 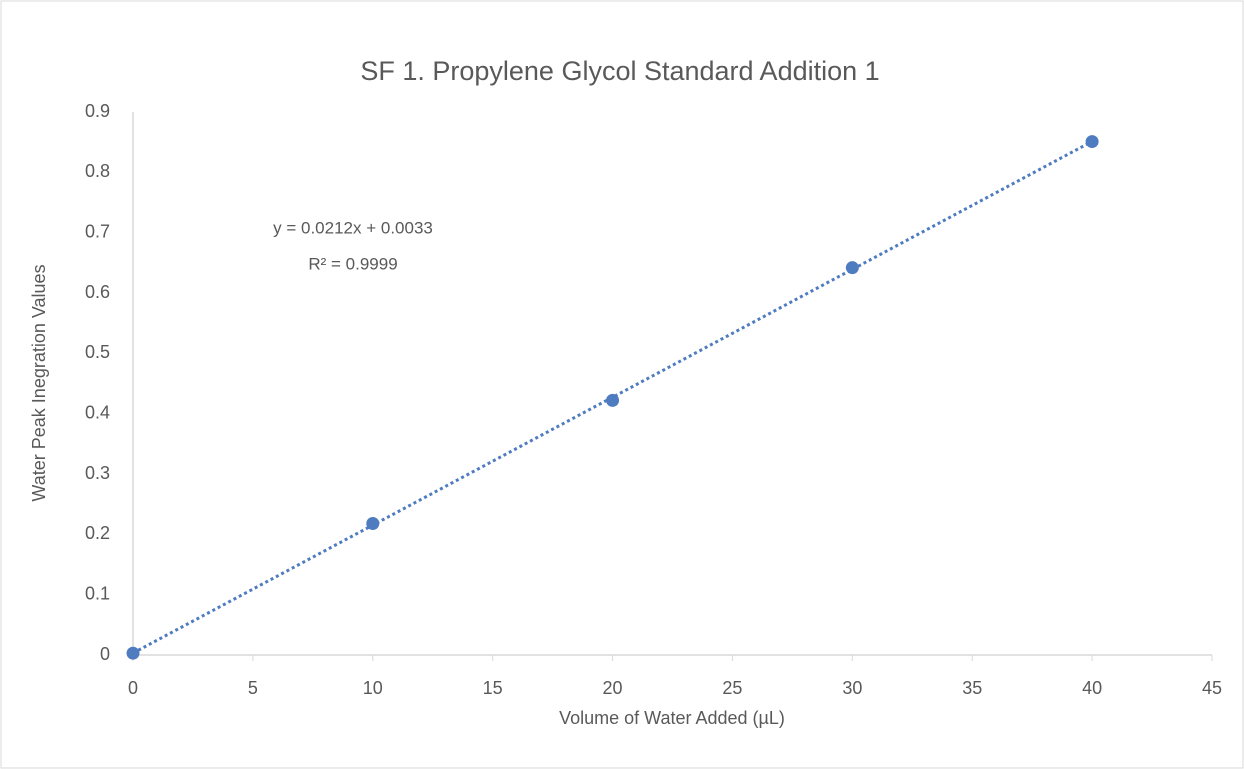 I want to click on x-tick-label: 15, so click(x=493, y=688).